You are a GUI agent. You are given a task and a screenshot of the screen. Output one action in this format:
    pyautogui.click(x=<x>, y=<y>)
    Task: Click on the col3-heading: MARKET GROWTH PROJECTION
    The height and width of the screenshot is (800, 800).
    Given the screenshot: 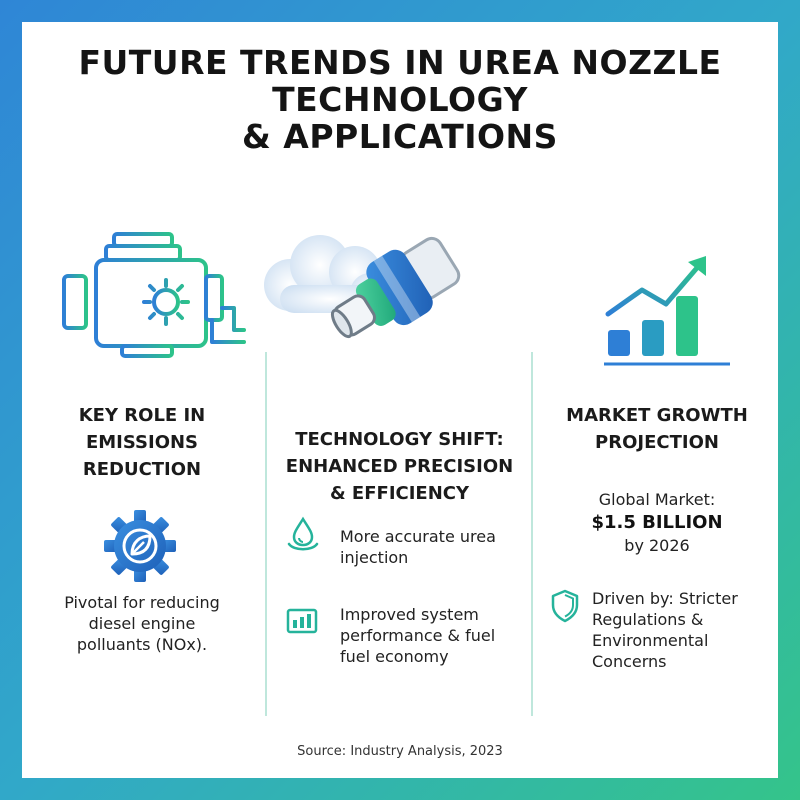 What is the action you would take?
    pyautogui.click(x=657, y=429)
    